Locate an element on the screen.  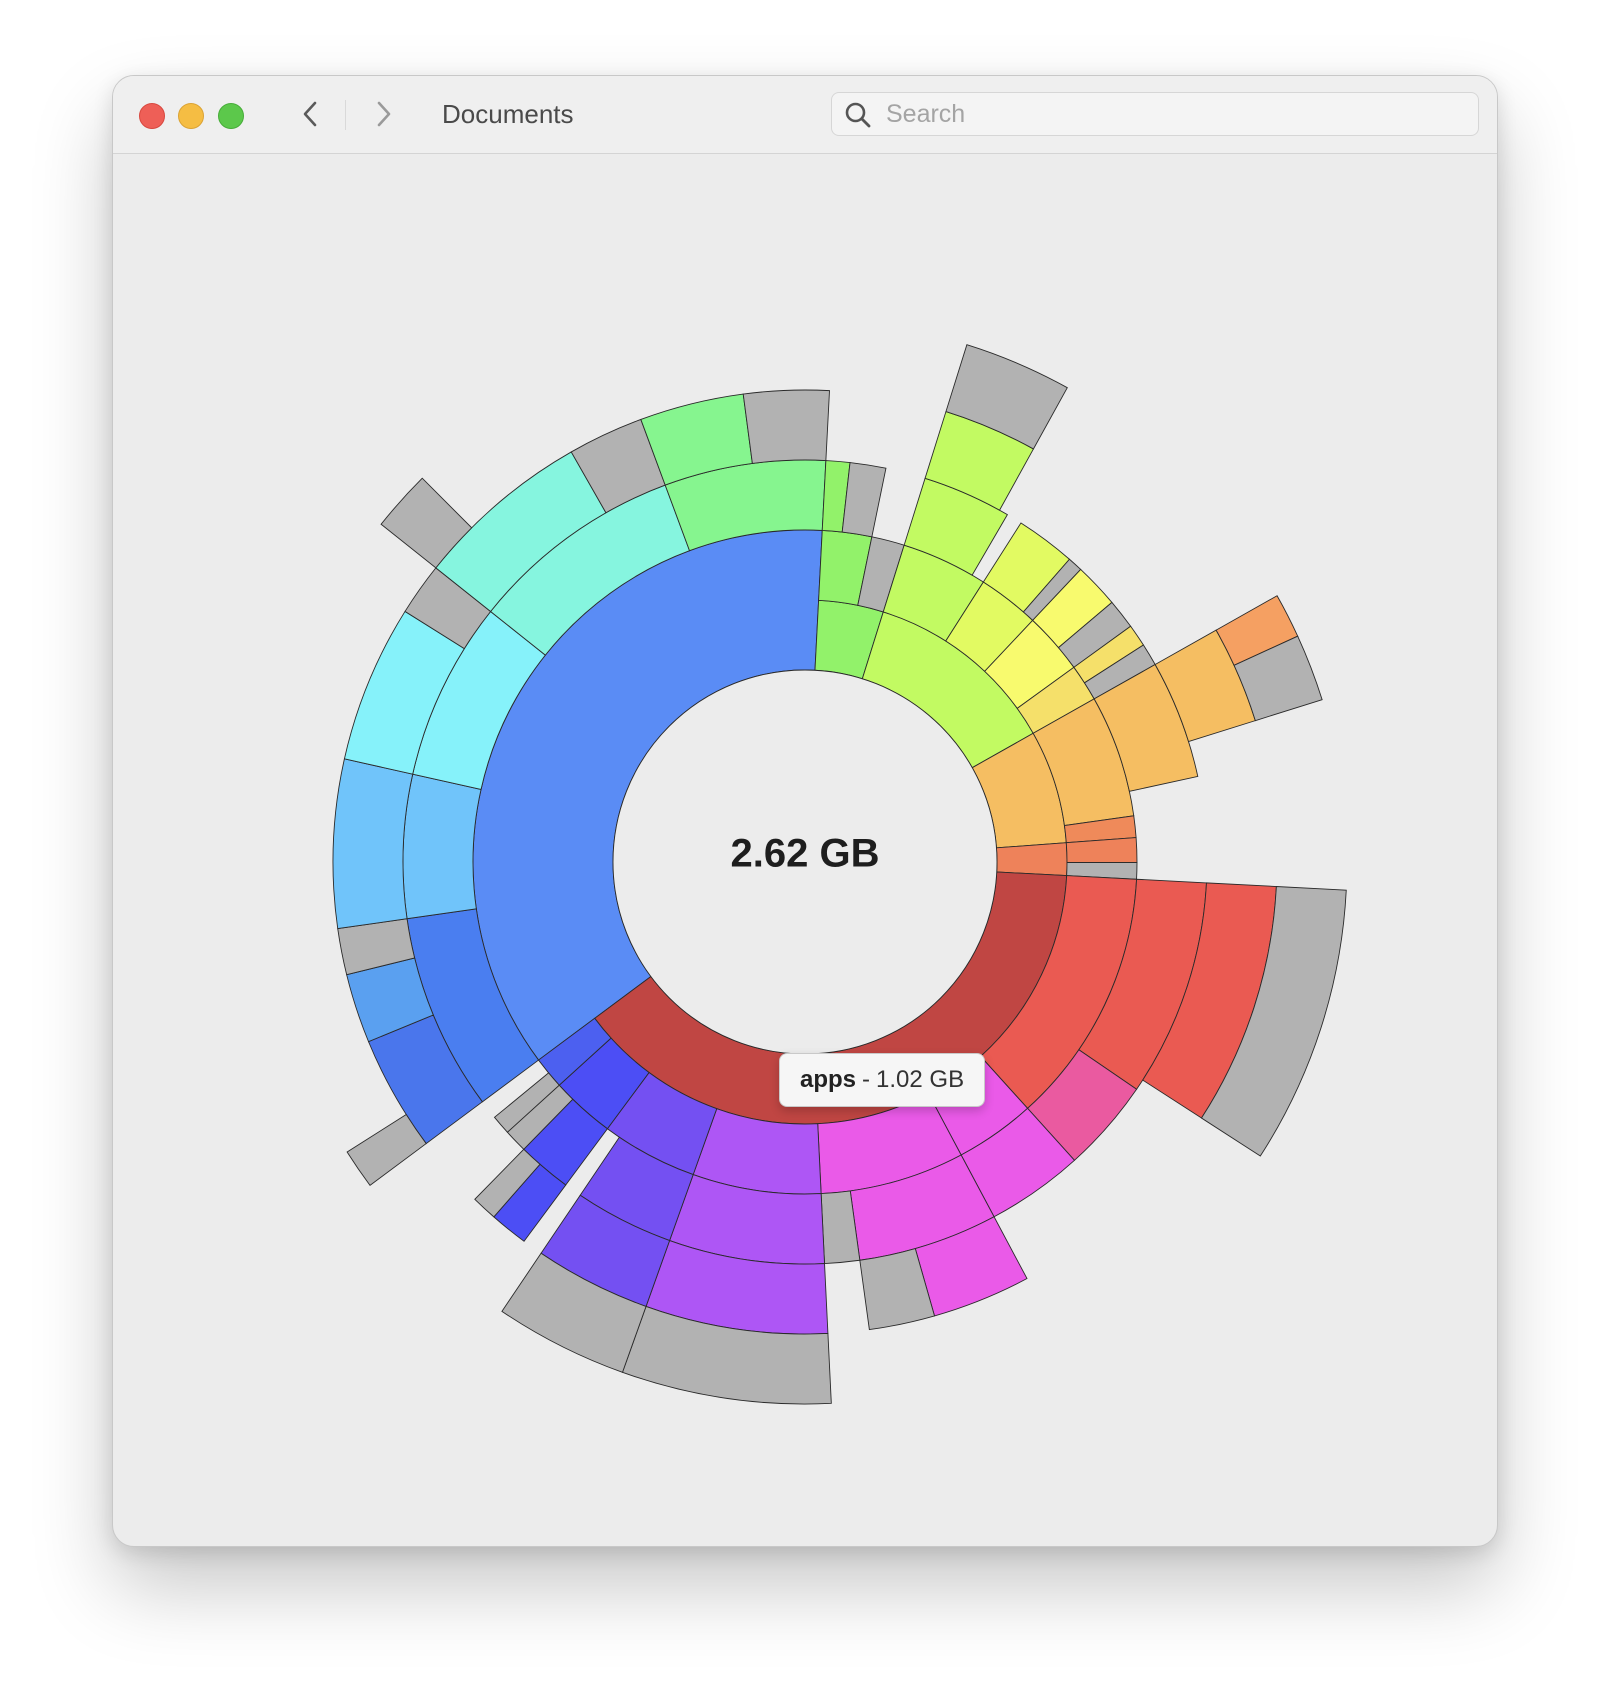
chevron-right-icon is located at coordinates (384, 114).